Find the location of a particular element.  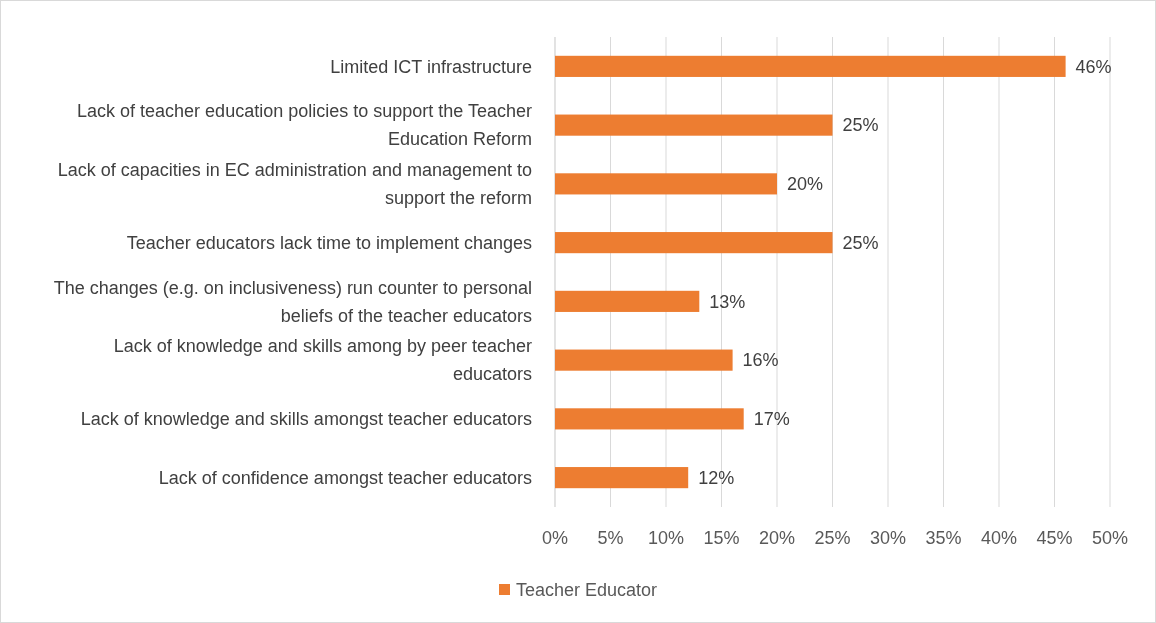

x-tick-label: 0% is located at coordinates (555, 538).